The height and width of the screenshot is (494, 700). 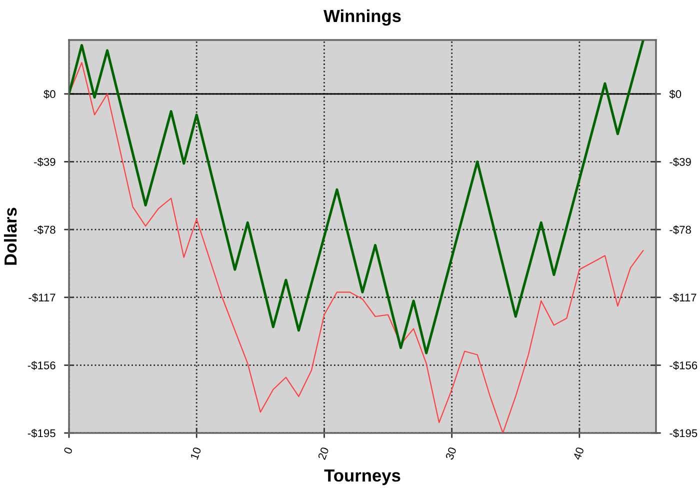 I want to click on y2-tick-label: -$39, so click(x=680, y=162).